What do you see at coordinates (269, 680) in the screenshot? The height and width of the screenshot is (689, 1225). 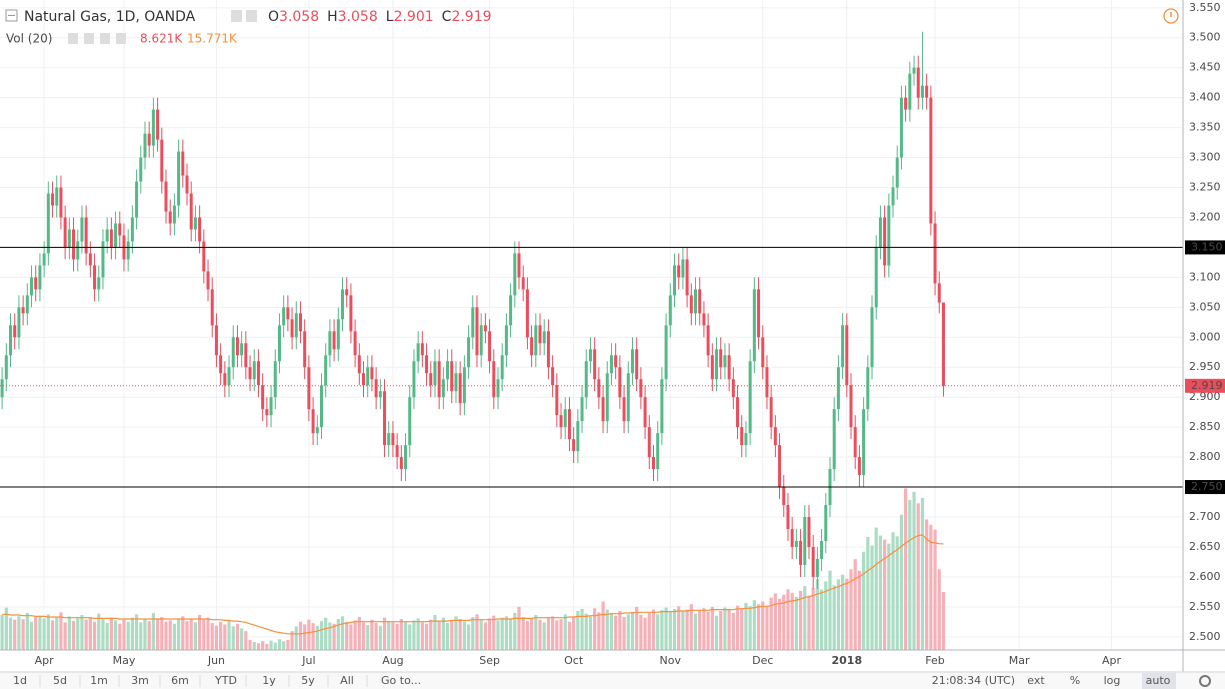 I see `range-button: 1y` at bounding box center [269, 680].